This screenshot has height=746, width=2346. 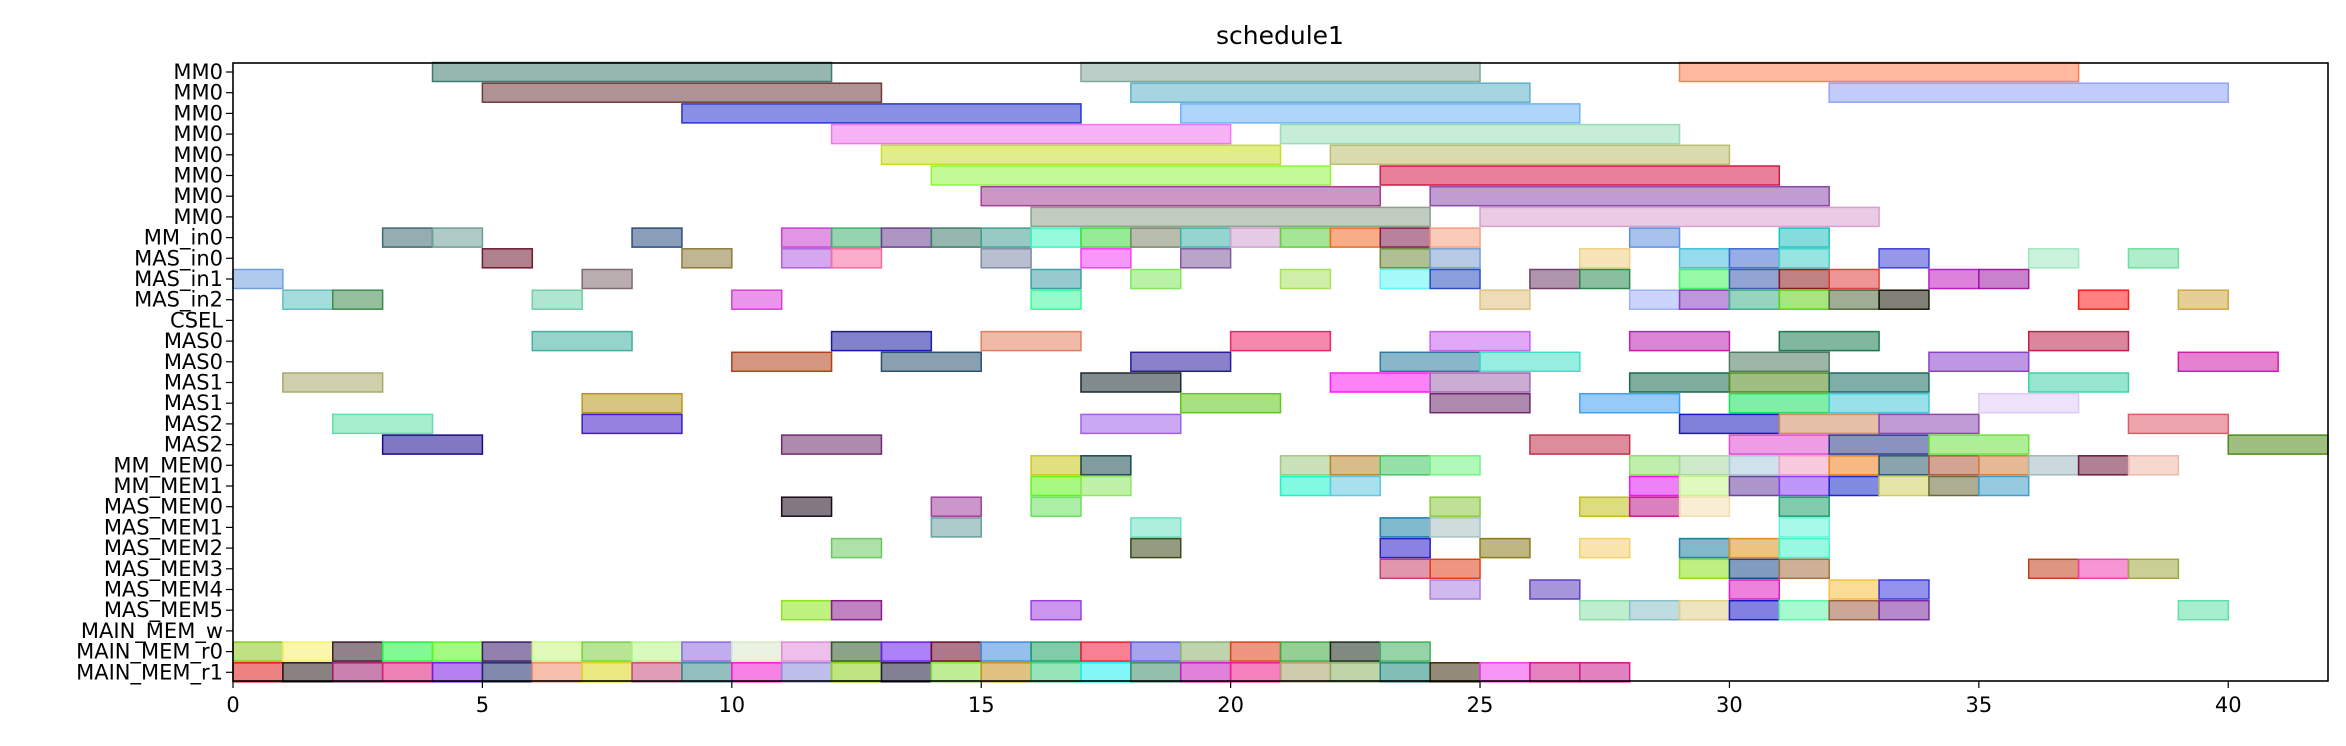 I want to click on x-tick-label: 10, so click(x=731, y=705).